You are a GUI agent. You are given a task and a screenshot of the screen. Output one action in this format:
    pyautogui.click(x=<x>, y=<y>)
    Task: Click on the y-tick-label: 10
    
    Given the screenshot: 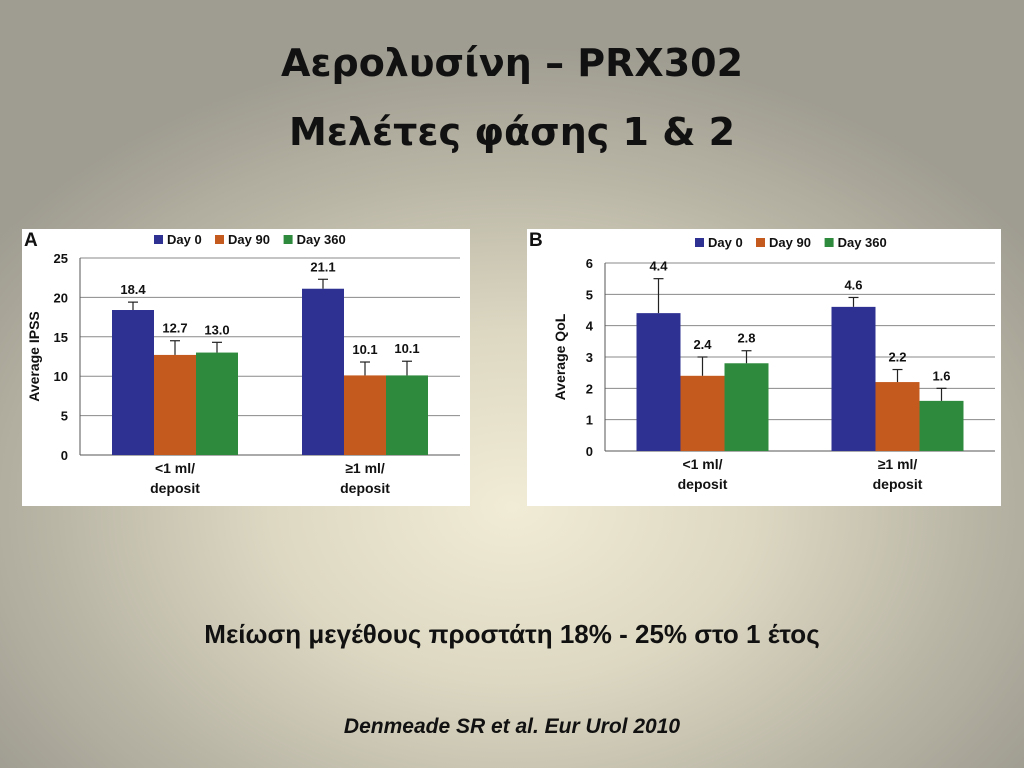 What is the action you would take?
    pyautogui.click(x=61, y=376)
    